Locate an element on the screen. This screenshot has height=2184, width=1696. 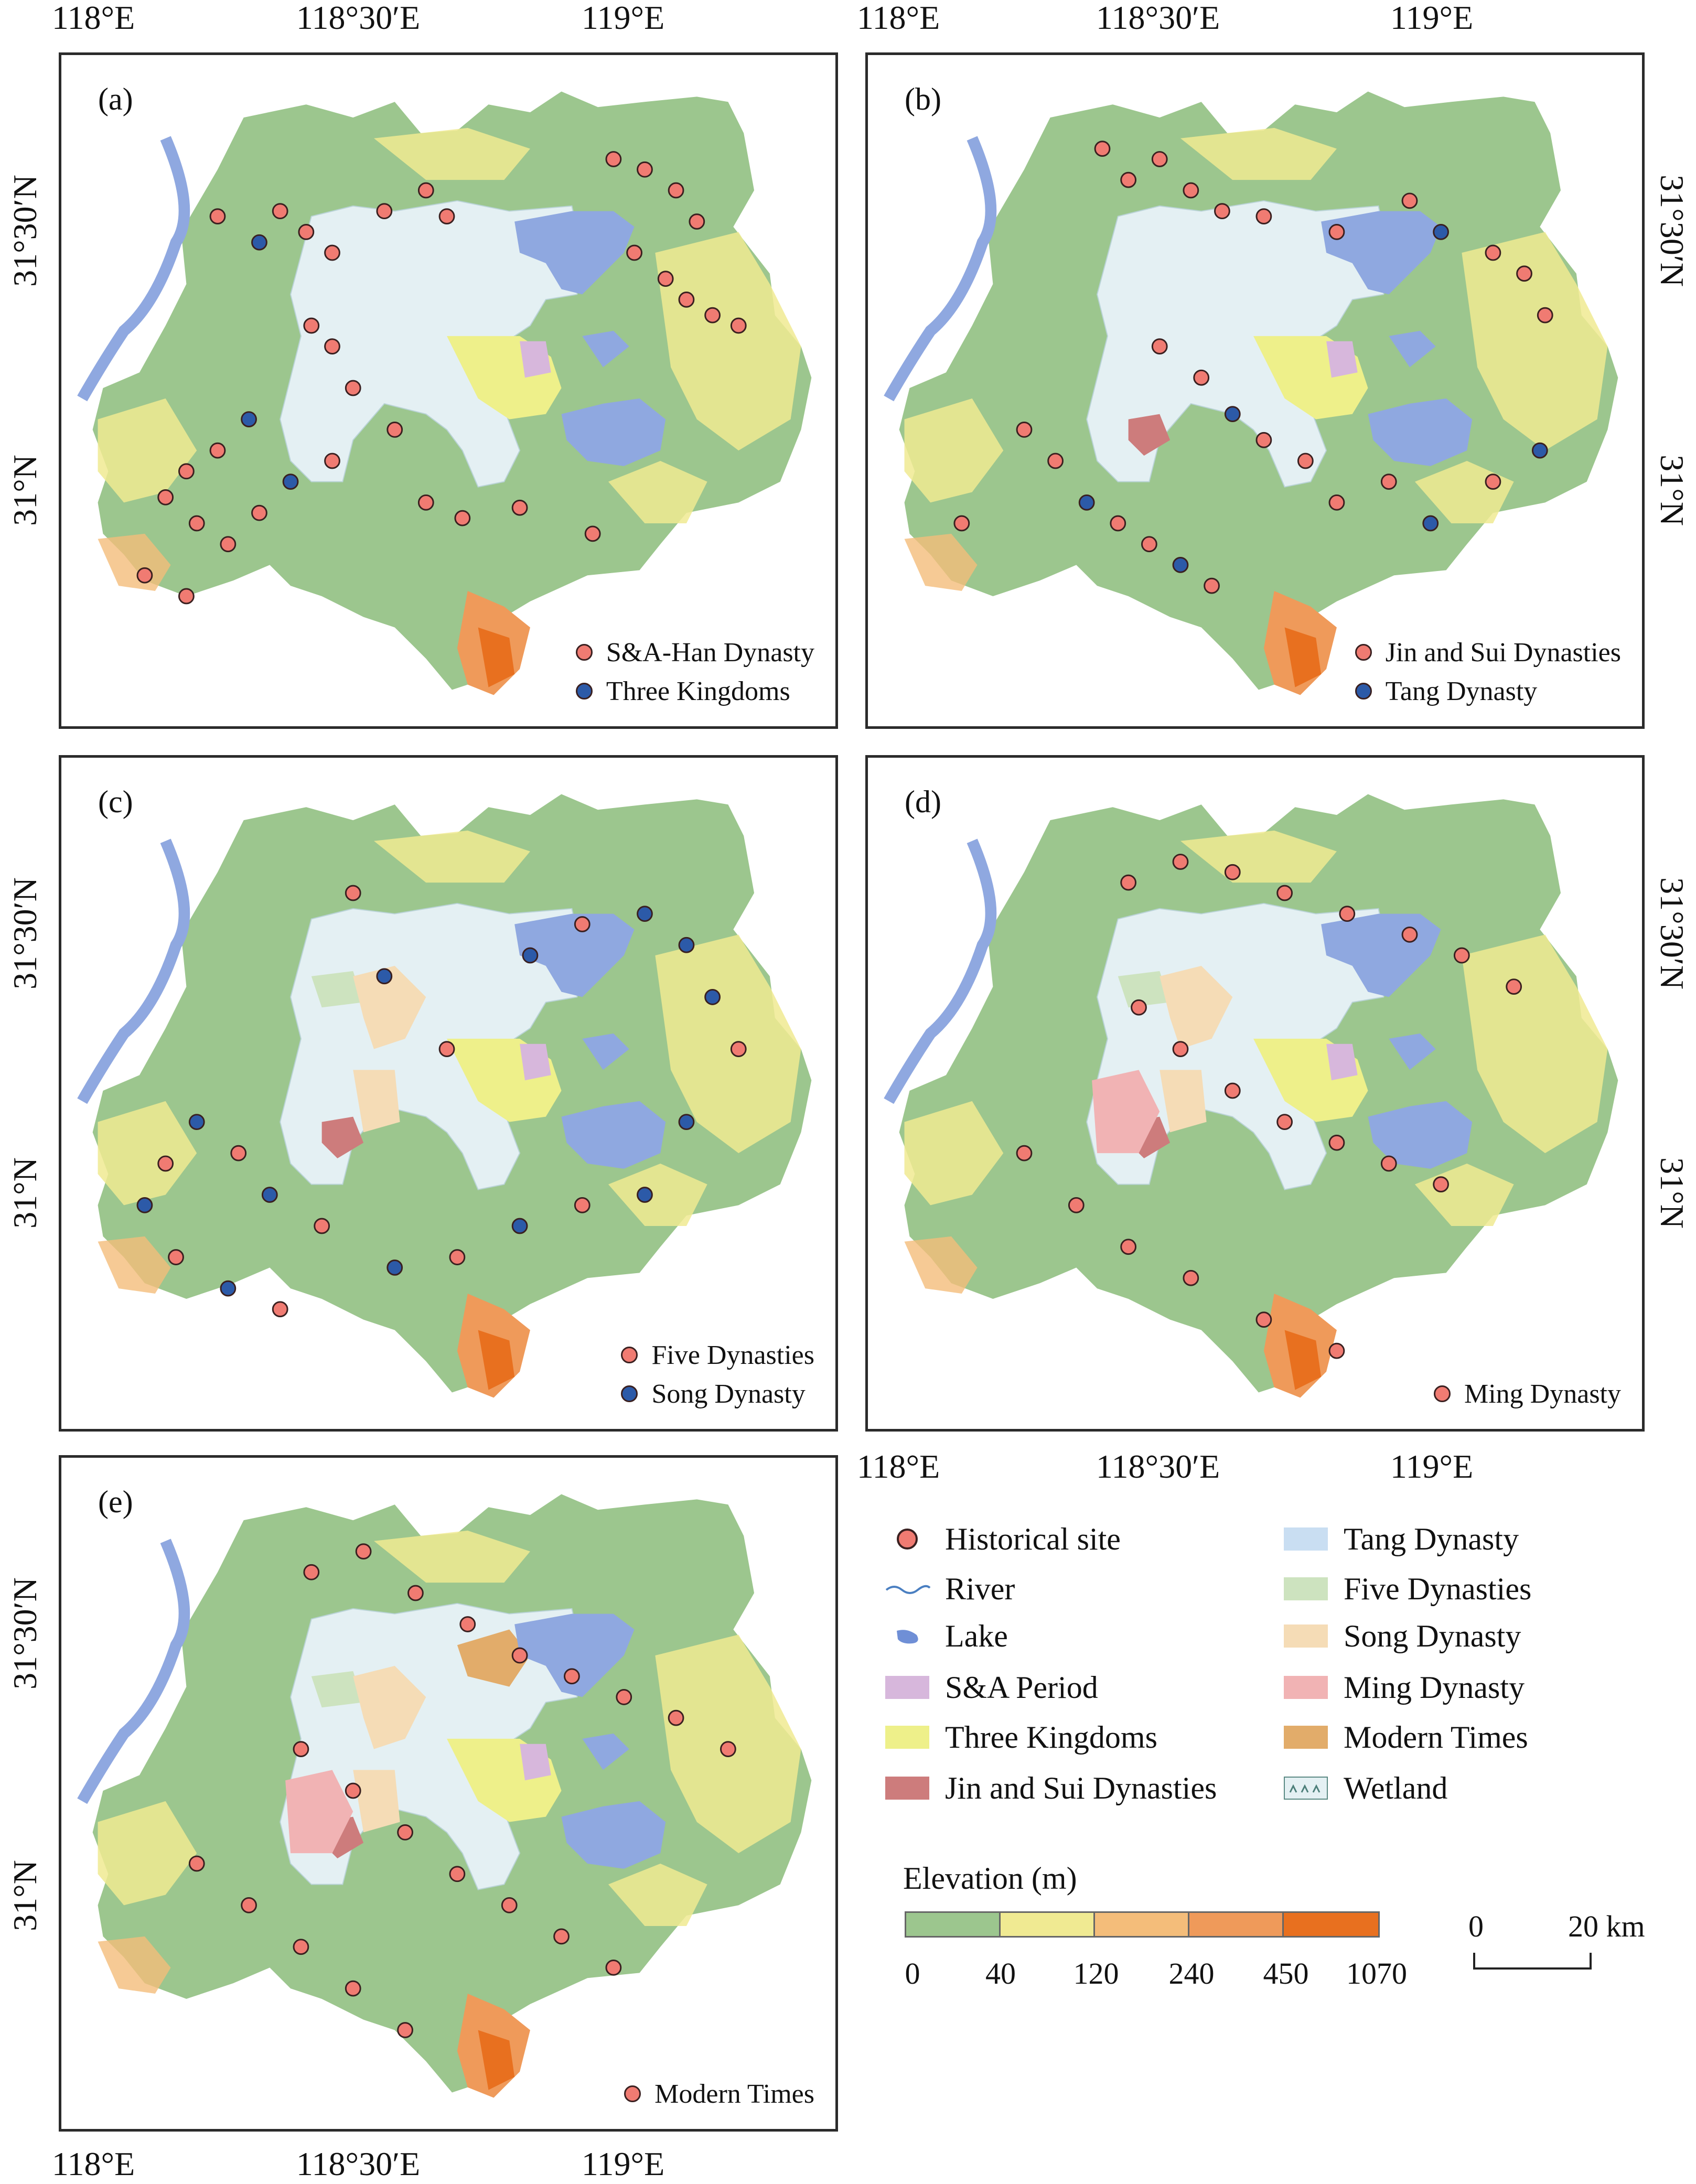
panel-legend-entry: Three Kingdoms is located at coordinates (694, 692).